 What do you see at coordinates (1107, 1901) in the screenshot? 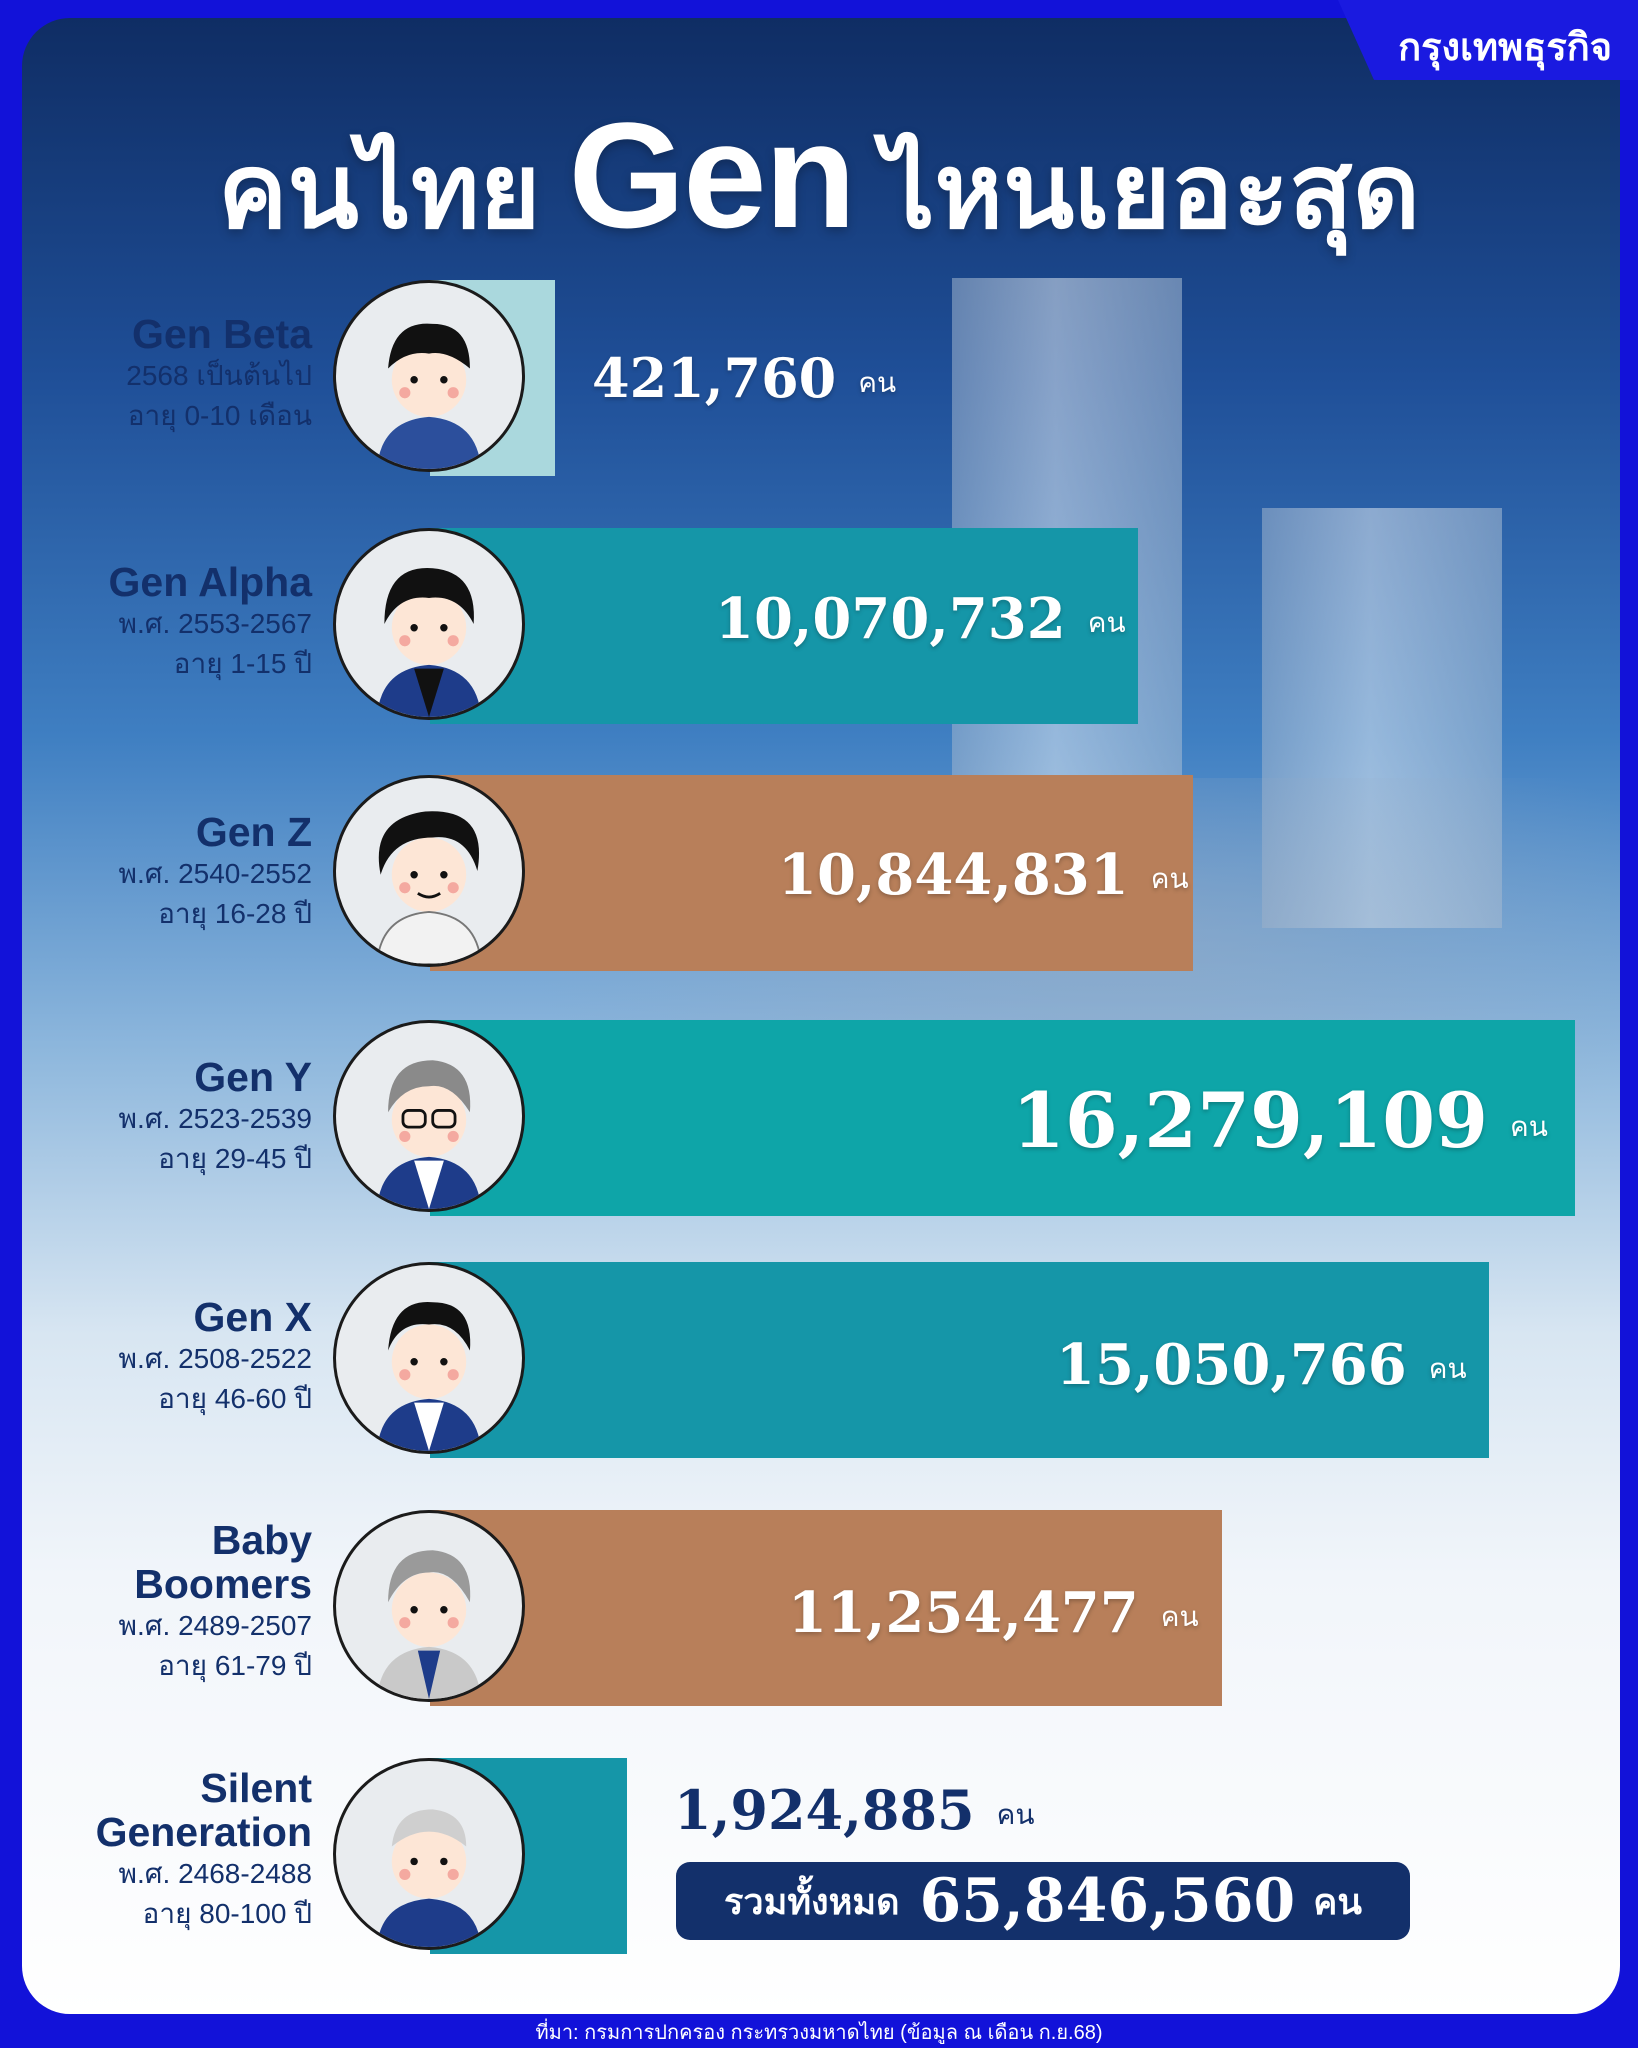
I see `total-value: 65,846,560` at bounding box center [1107, 1901].